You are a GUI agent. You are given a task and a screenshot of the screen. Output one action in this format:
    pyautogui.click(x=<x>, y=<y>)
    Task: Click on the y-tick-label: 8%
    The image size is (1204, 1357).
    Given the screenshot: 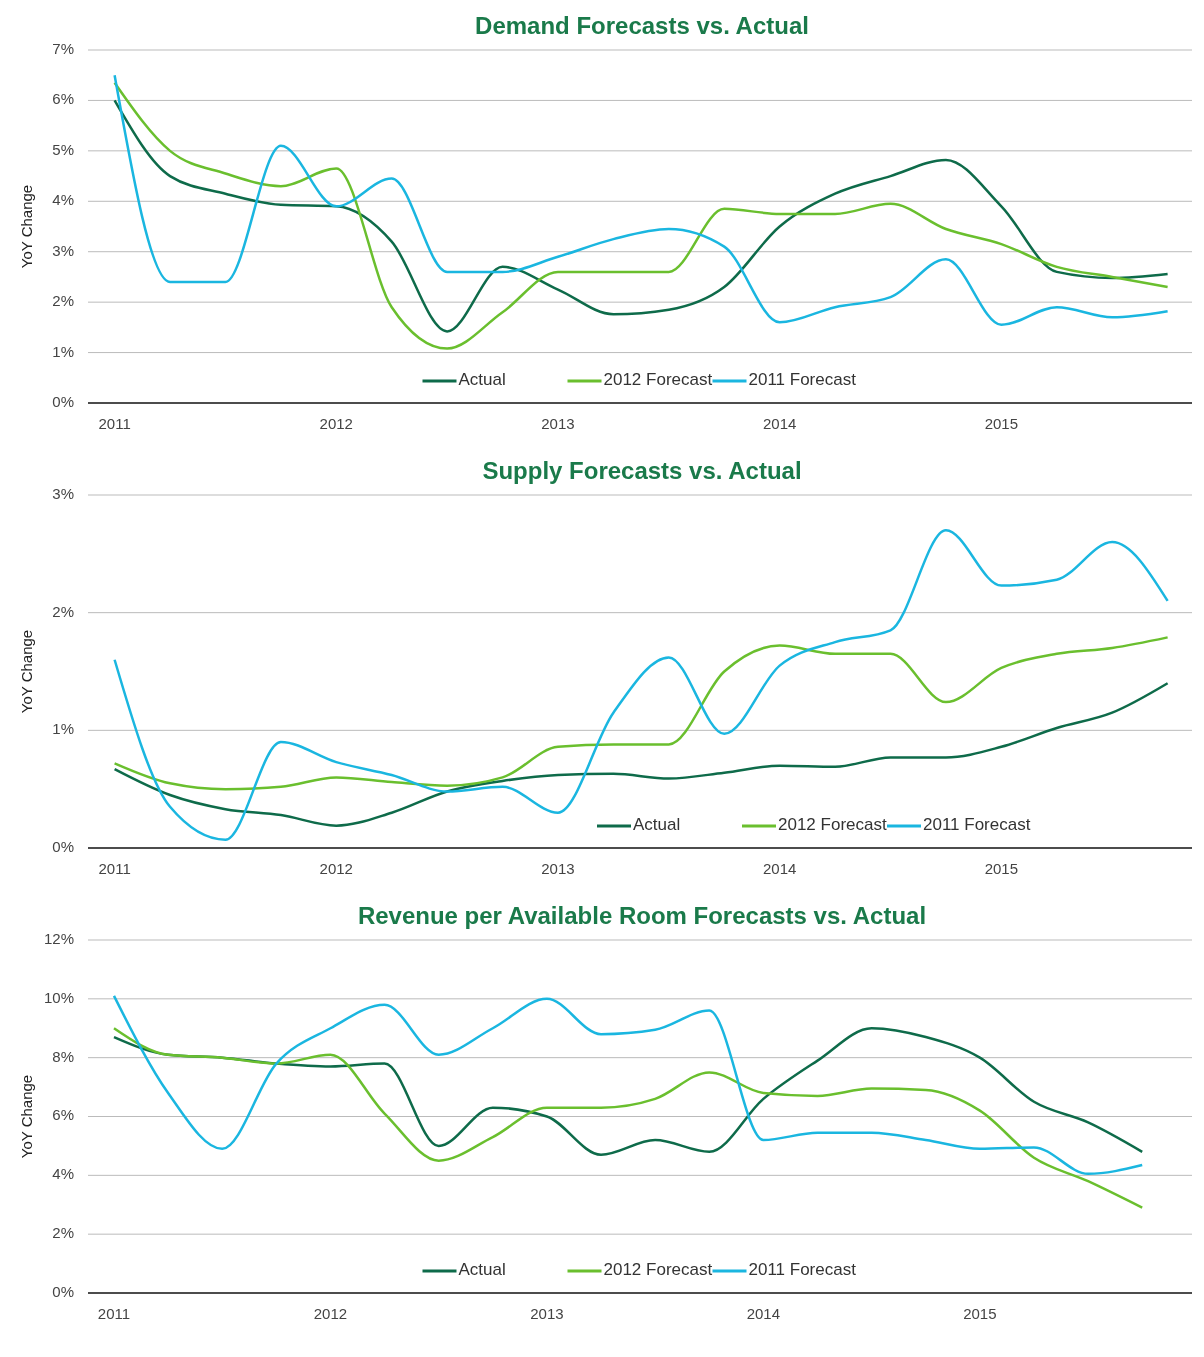 What is the action you would take?
    pyautogui.click(x=63, y=1056)
    